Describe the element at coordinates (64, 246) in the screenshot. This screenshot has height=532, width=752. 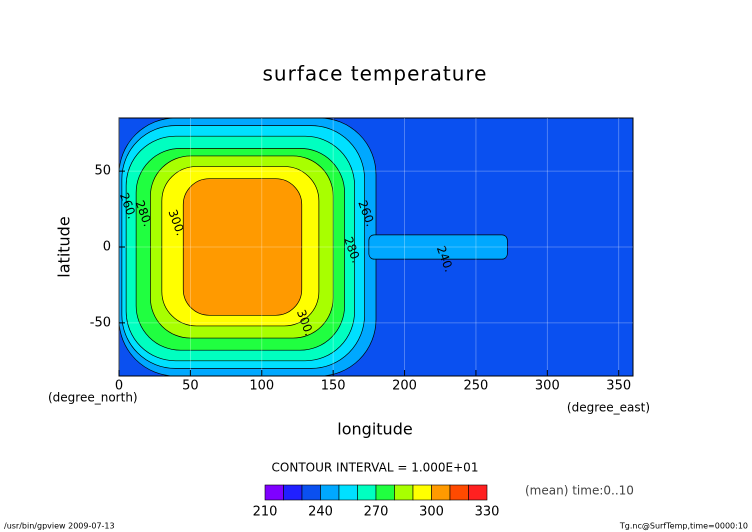
I see `y-axis-label: latitude` at that location.